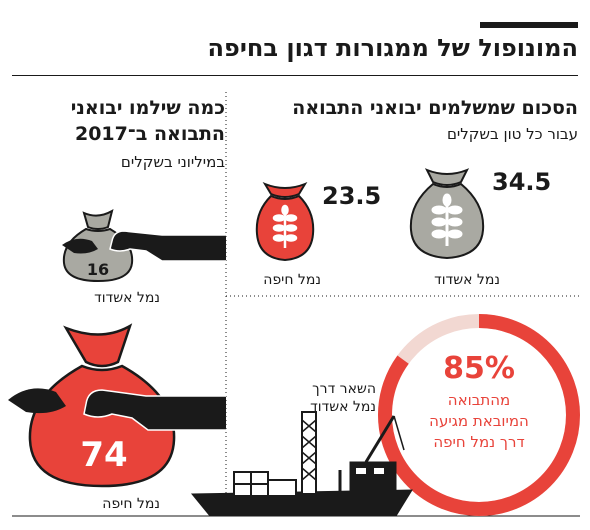 This screenshot has height=530, width=590. Describe the element at coordinates (301, 464) in the screenshot. I see `cargo-ship-icon` at that location.